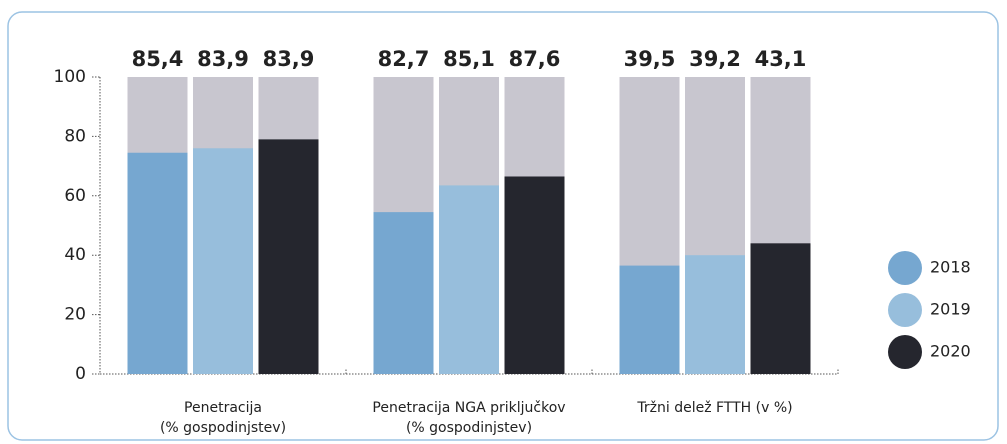  I want to click on x-tick-label: Tržni delež FTTH (v %), so click(714, 408).